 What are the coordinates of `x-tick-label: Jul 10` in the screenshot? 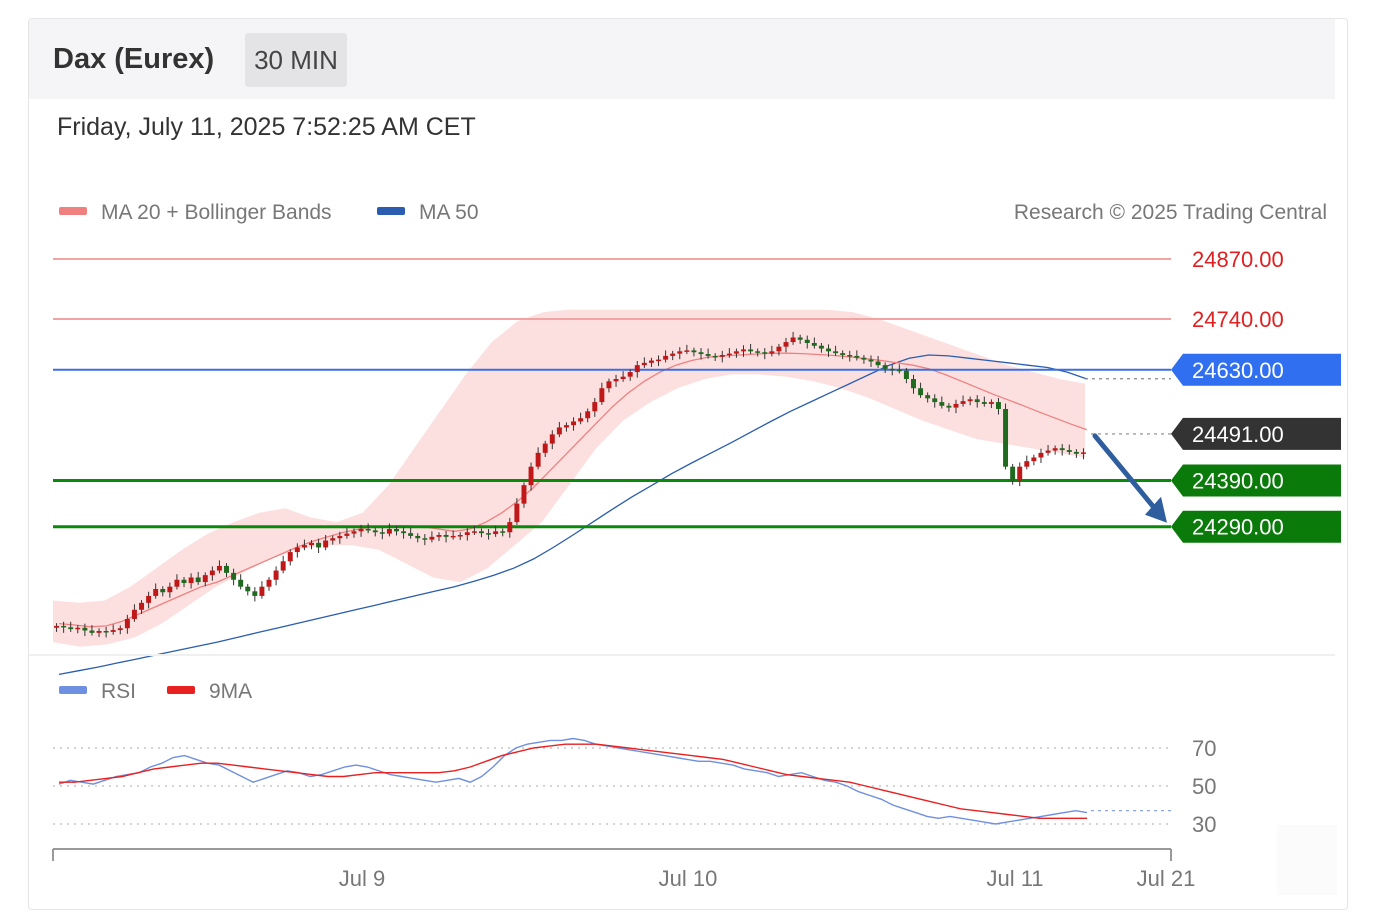 It's located at (688, 878).